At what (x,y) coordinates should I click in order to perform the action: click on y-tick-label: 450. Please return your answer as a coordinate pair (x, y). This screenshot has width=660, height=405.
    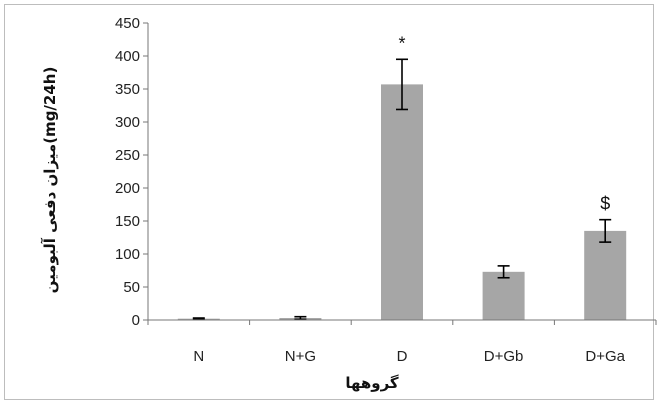
    Looking at the image, I should click on (127, 23).